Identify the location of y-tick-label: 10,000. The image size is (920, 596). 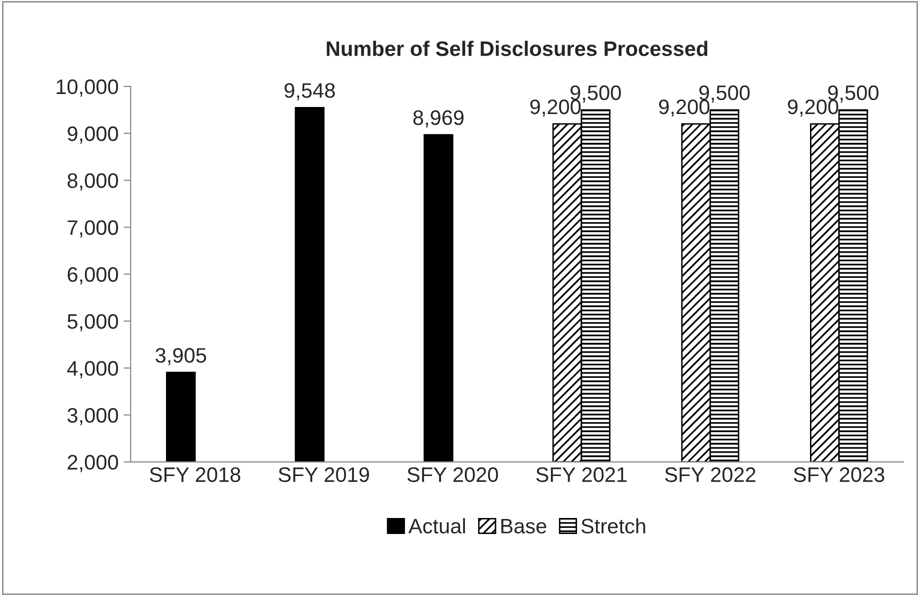
(87, 88).